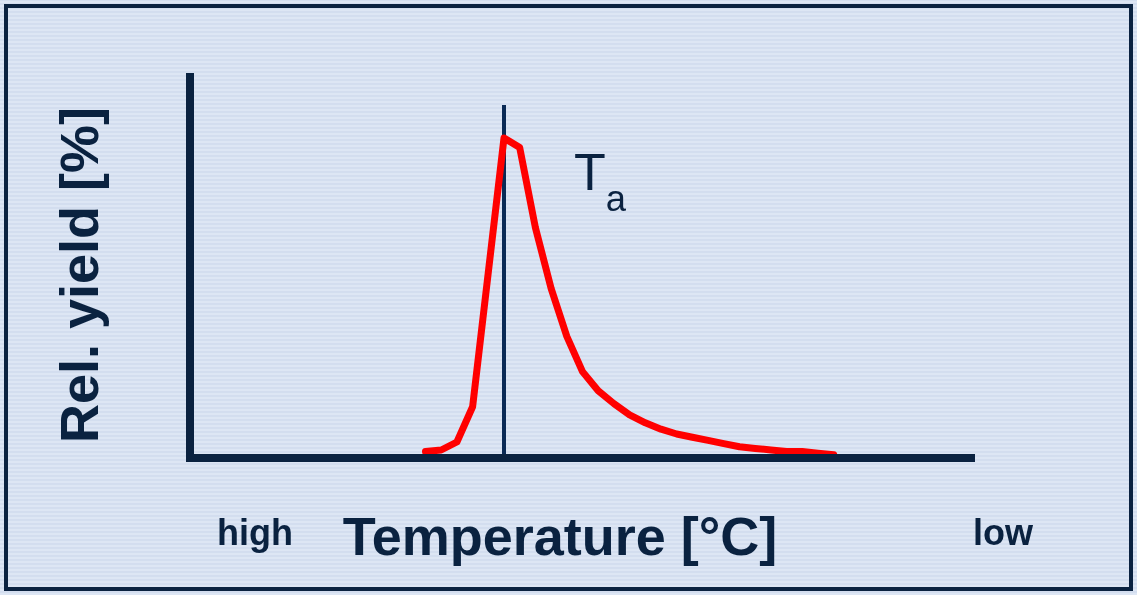 This screenshot has width=1137, height=595. I want to click on y-axis-title: Rel. yield [%], so click(79, 275).